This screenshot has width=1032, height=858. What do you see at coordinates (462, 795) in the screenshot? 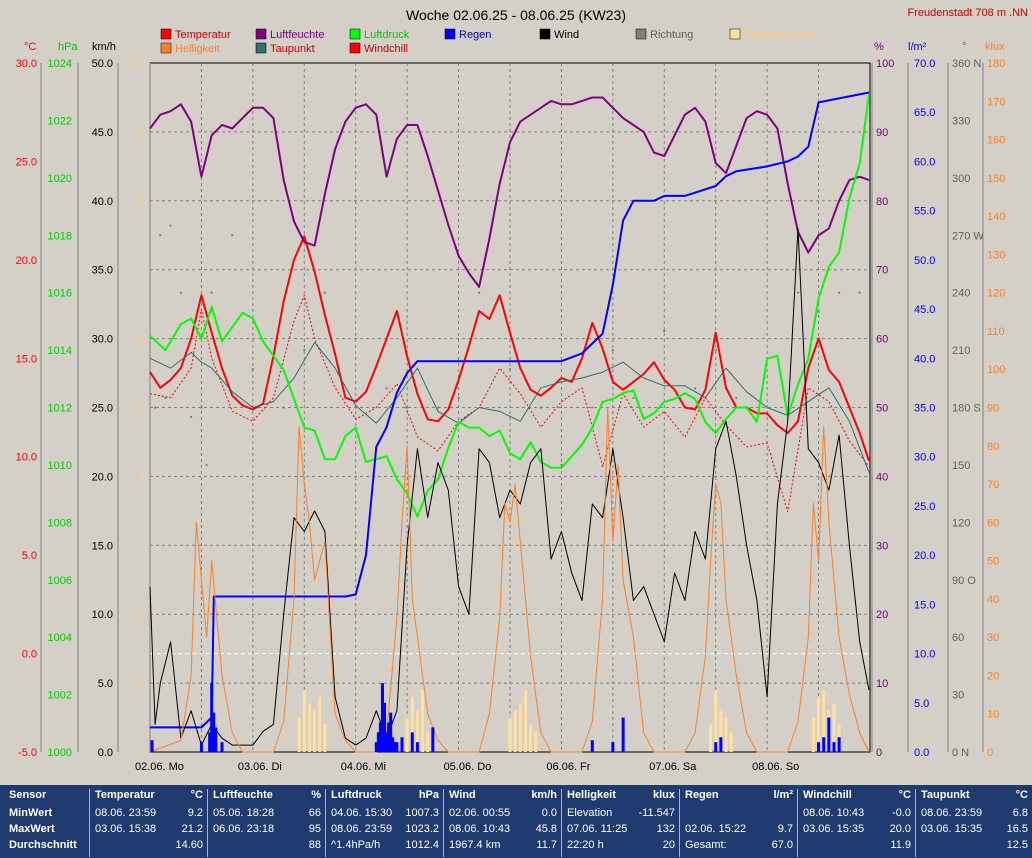
I see `stats-header-name: Wind` at bounding box center [462, 795].